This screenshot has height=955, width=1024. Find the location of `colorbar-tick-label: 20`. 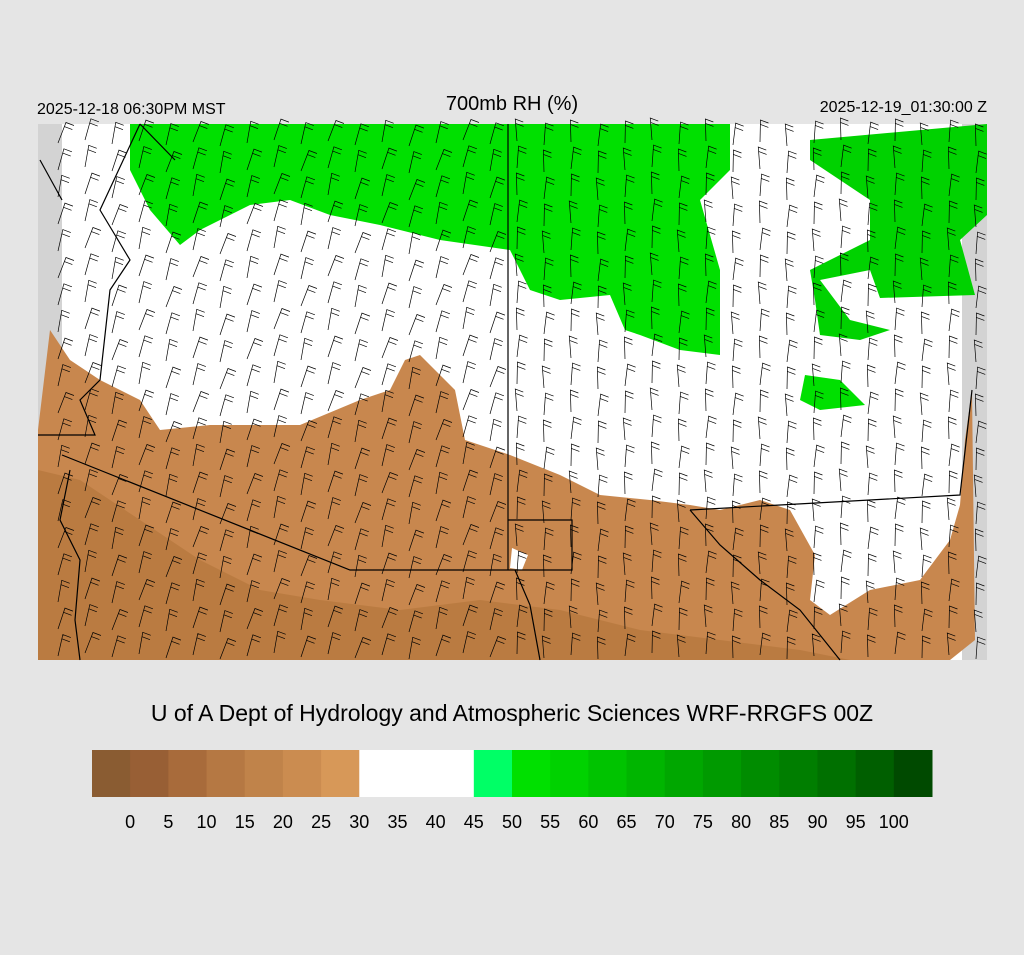

colorbar-tick-label: 20 is located at coordinates (283, 822).